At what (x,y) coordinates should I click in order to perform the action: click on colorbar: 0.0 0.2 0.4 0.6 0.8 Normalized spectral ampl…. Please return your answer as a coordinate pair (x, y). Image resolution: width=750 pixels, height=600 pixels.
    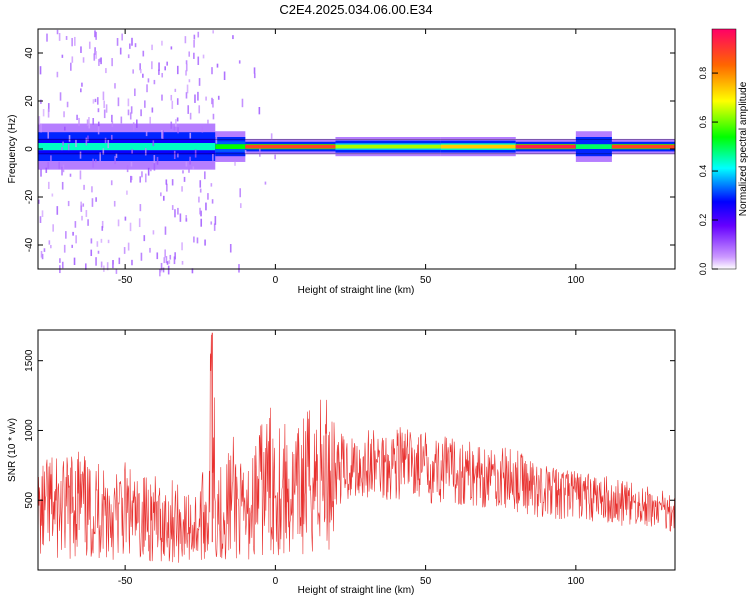
    Looking at the image, I should click on (723, 151).